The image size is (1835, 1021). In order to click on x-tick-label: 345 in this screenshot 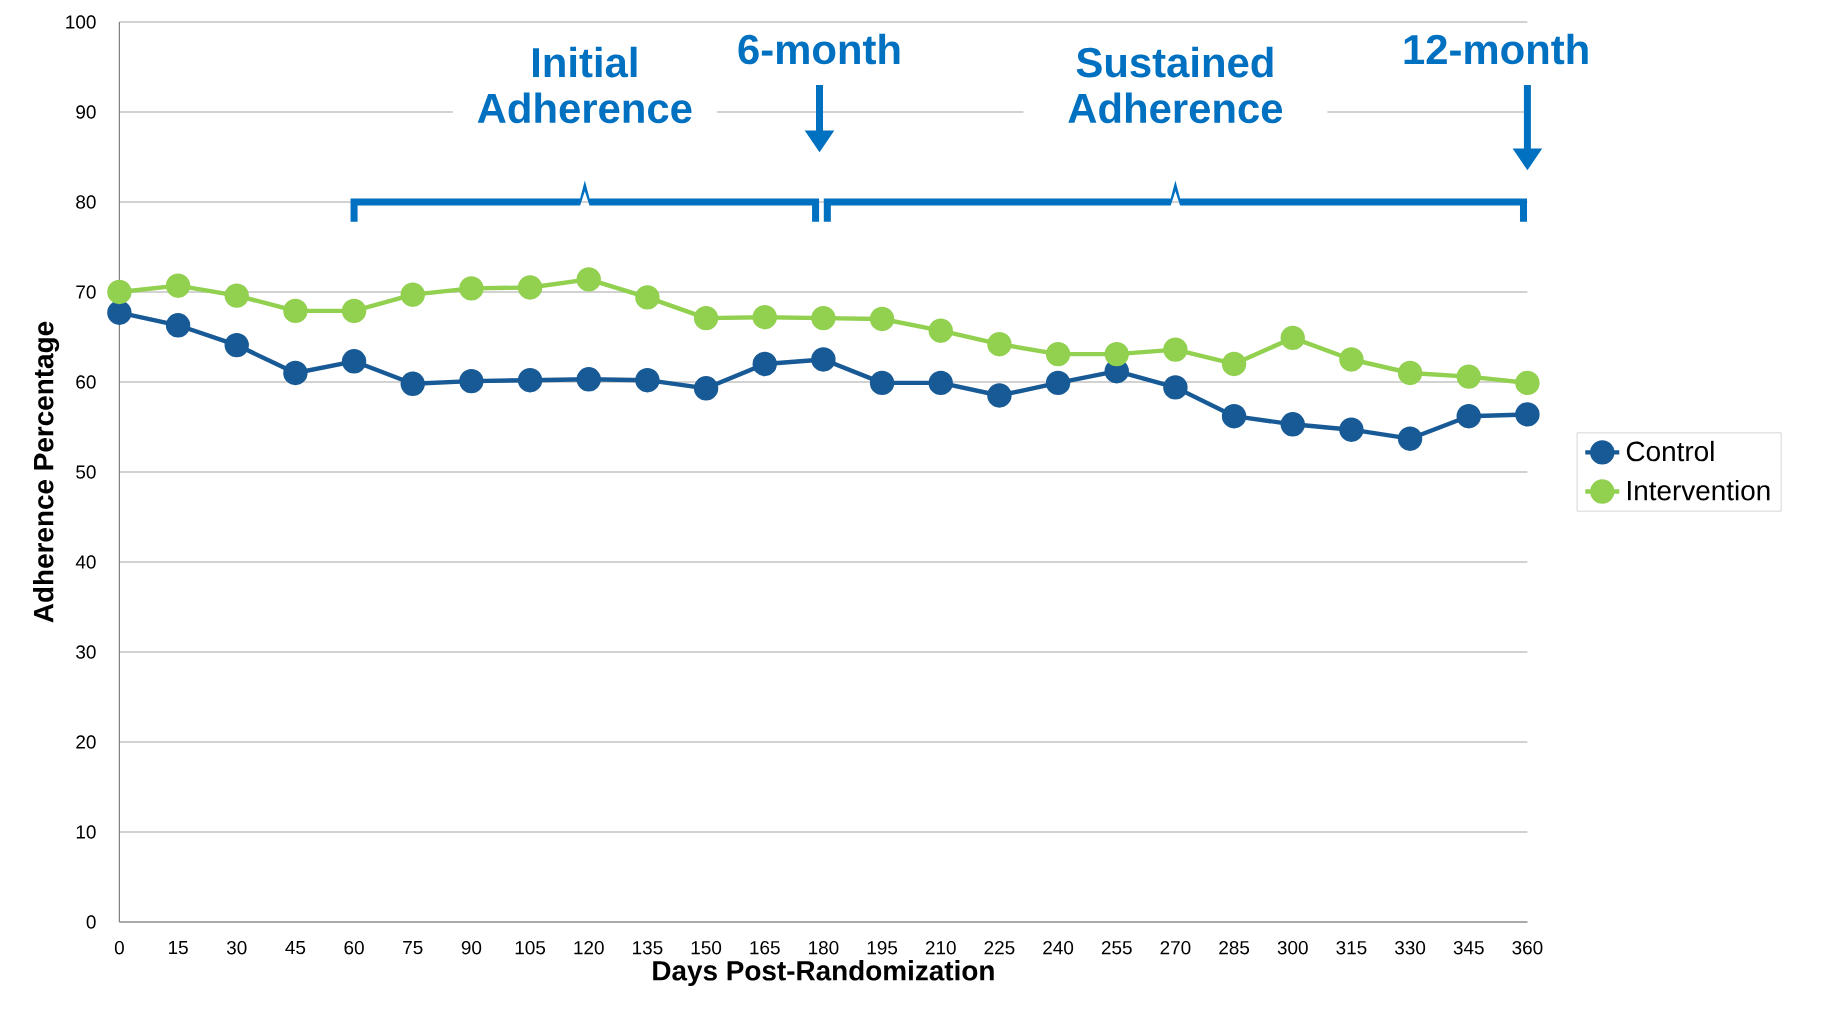, I will do `click(1468, 947)`.